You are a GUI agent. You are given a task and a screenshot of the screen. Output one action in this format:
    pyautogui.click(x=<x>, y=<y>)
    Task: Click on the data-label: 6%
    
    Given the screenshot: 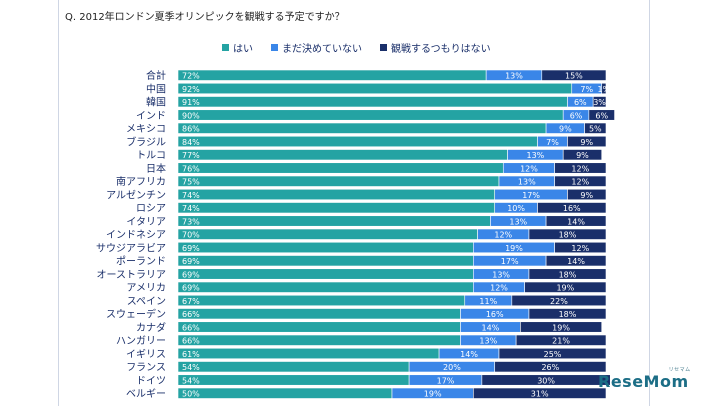 What is the action you would take?
    pyautogui.click(x=580, y=102)
    